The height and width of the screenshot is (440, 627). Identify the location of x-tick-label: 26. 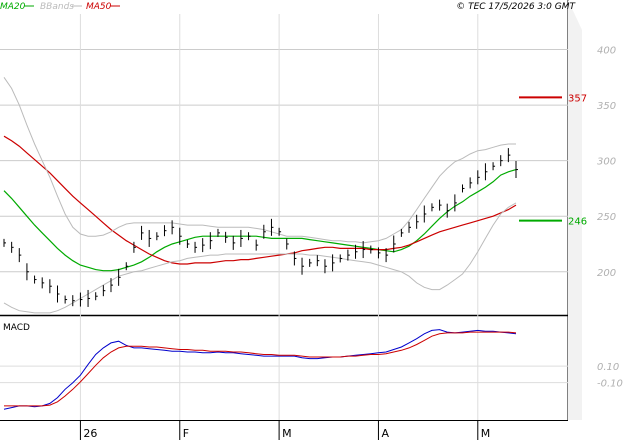
(90, 433).